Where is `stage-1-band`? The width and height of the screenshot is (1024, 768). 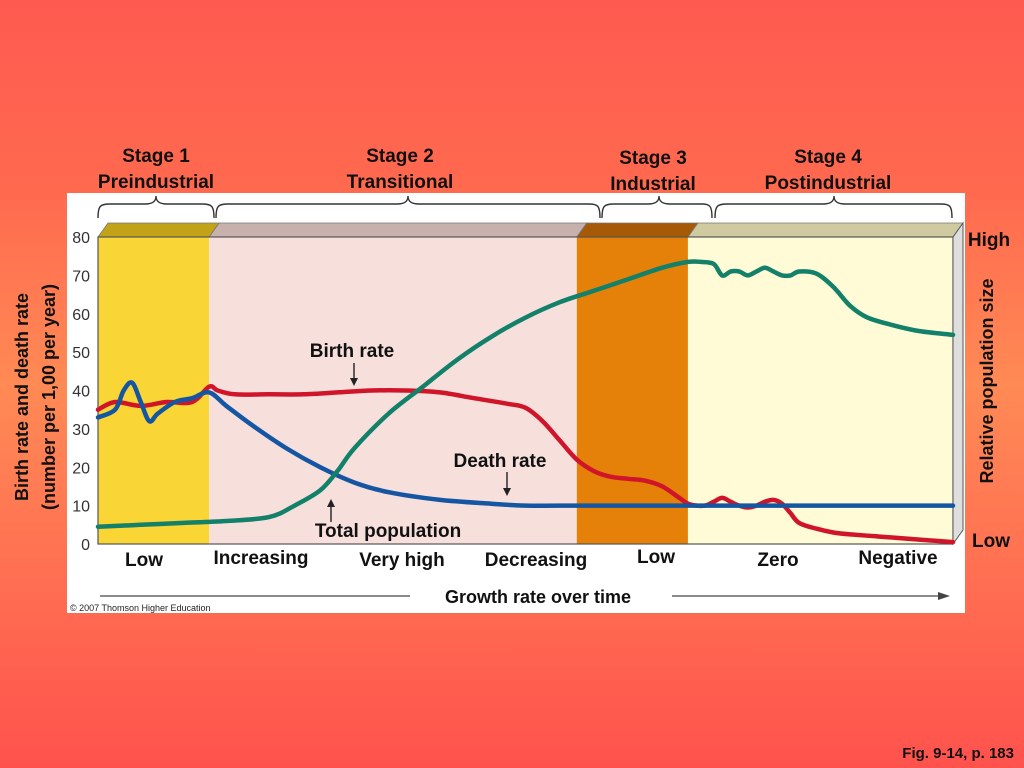 stage-1-band is located at coordinates (154, 390).